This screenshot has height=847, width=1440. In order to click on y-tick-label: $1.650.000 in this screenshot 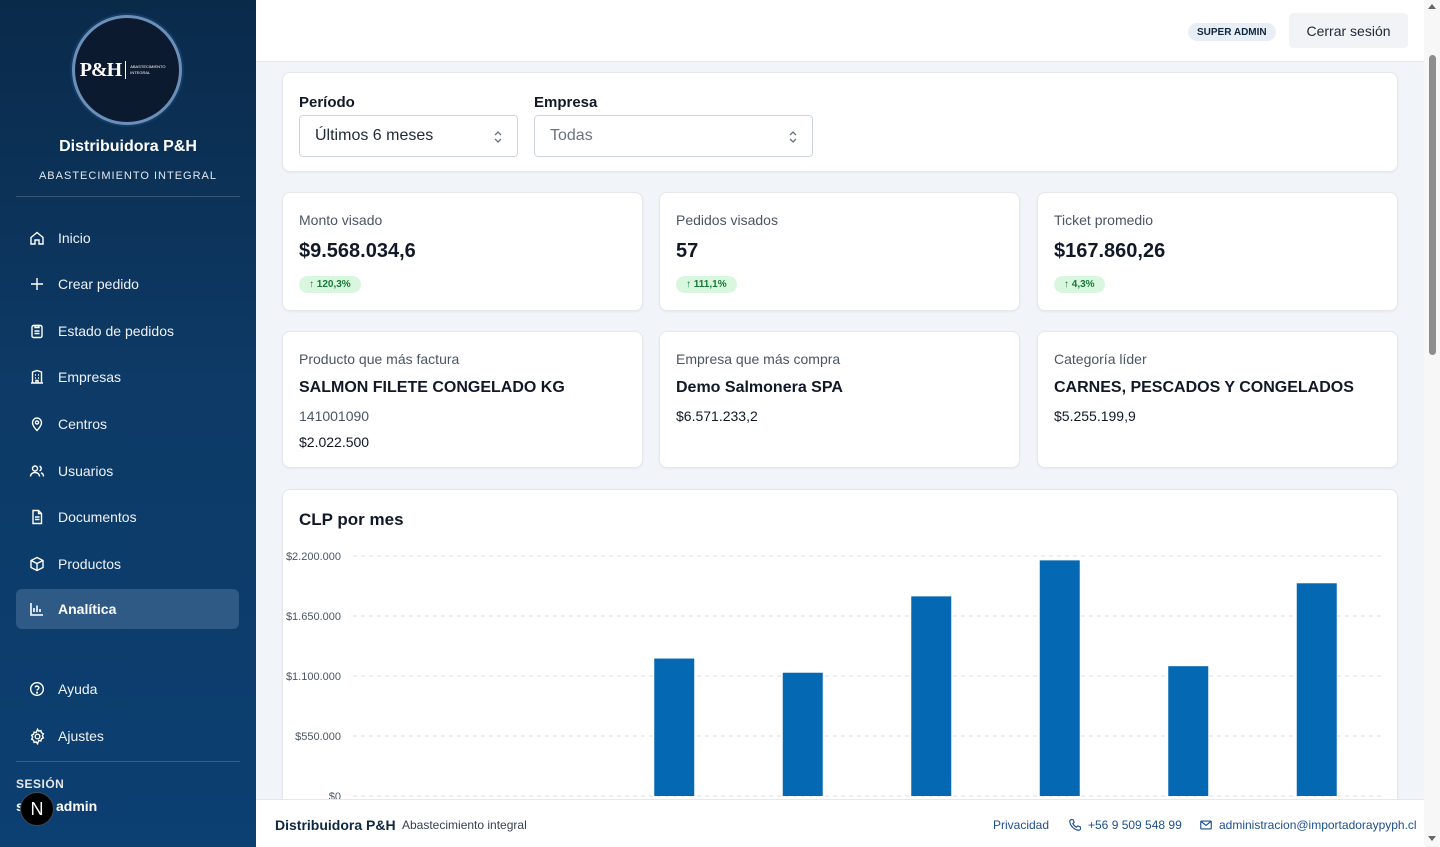, I will do `click(313, 617)`.